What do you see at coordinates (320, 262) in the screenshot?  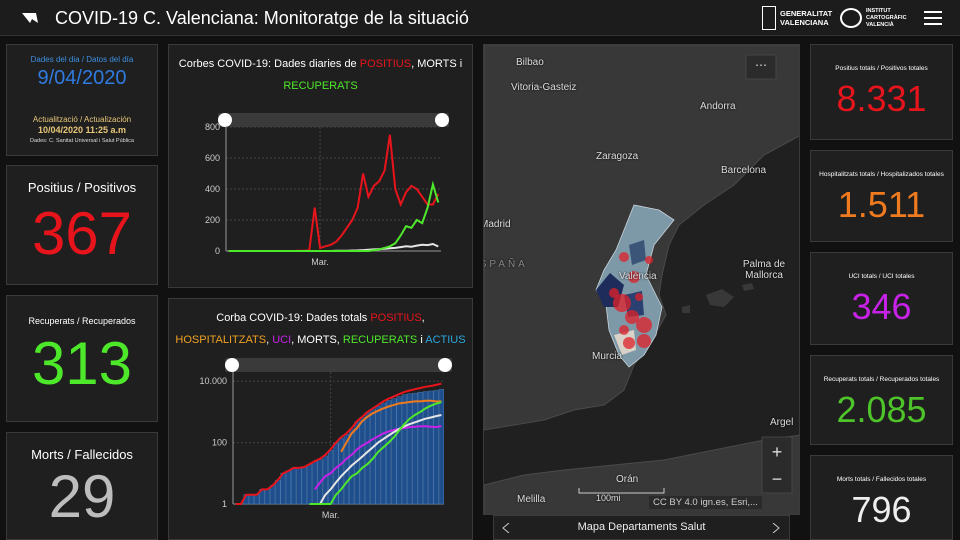 I see `x-tick-label: Mar.` at bounding box center [320, 262].